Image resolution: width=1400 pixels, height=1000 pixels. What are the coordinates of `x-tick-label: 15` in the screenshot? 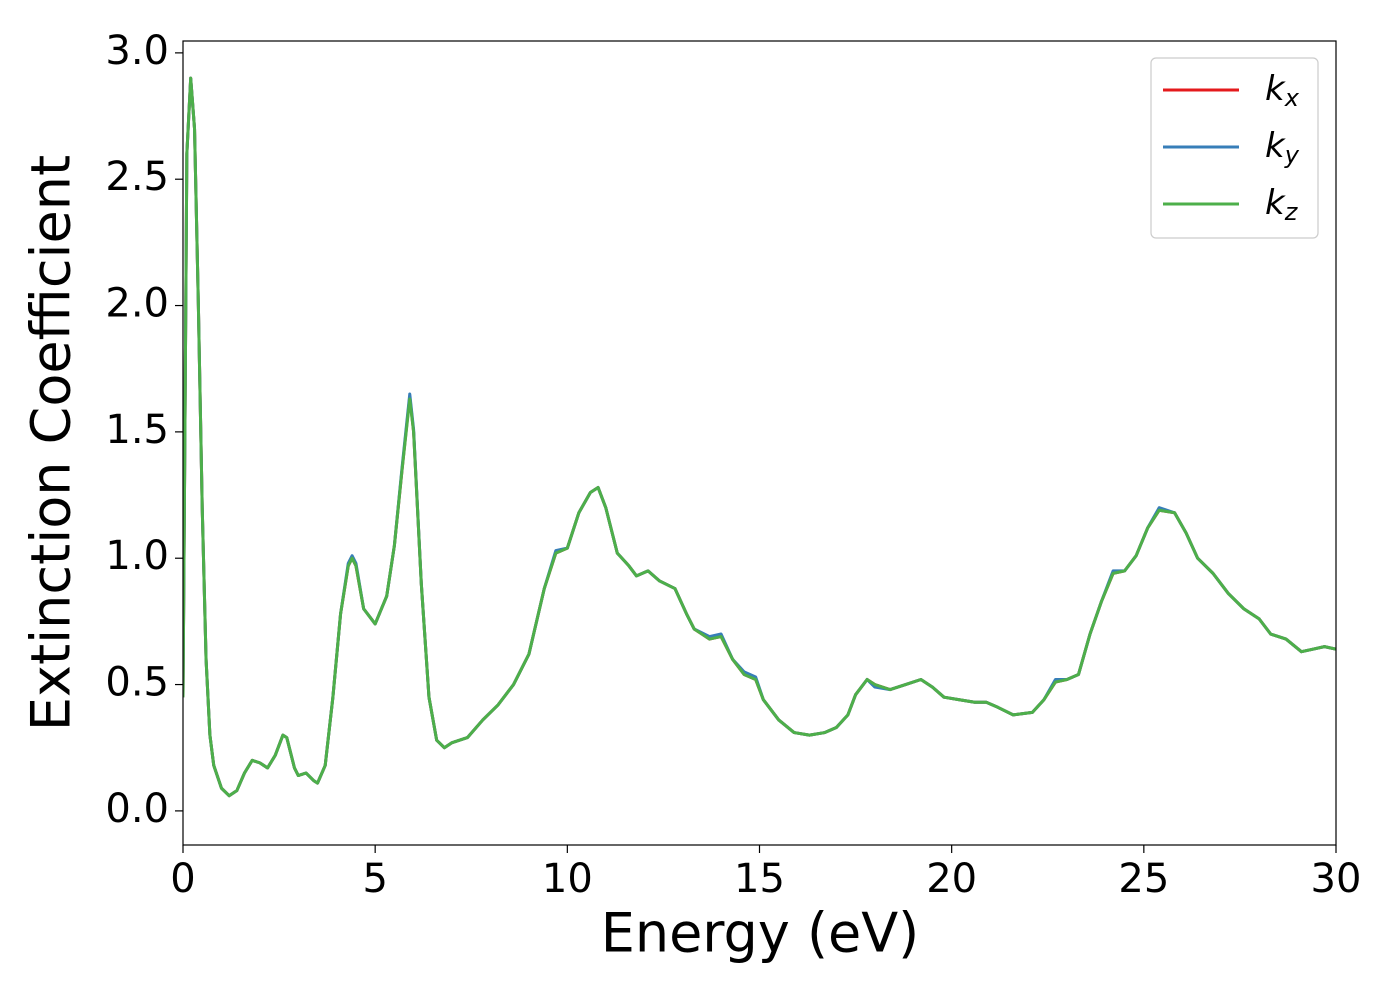 It's located at (759, 879).